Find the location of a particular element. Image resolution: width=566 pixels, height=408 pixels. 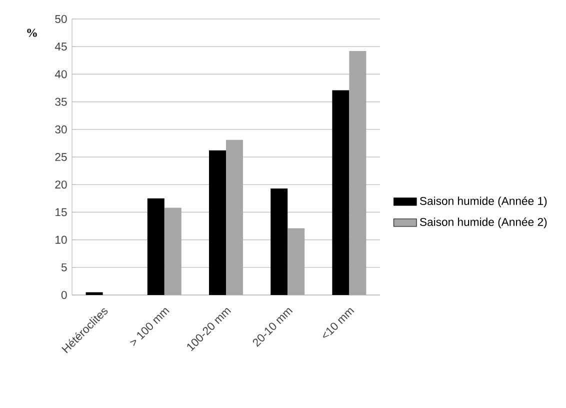

y-tick-label: 0 is located at coordinates (64, 295).